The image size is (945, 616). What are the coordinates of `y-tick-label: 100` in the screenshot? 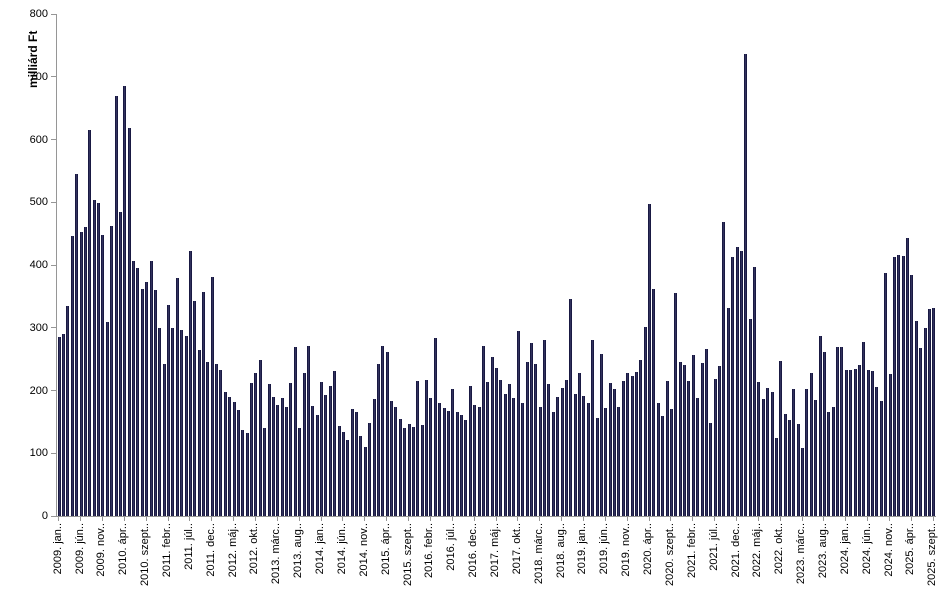 It's located at (38, 453).